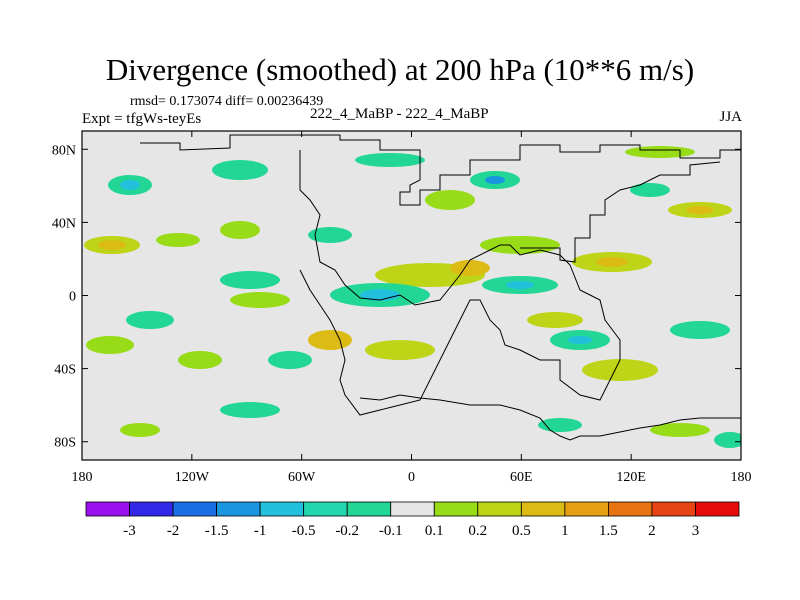 Image resolution: width=800 pixels, height=600 pixels. I want to click on x-tick-label: 60E, so click(521, 477).